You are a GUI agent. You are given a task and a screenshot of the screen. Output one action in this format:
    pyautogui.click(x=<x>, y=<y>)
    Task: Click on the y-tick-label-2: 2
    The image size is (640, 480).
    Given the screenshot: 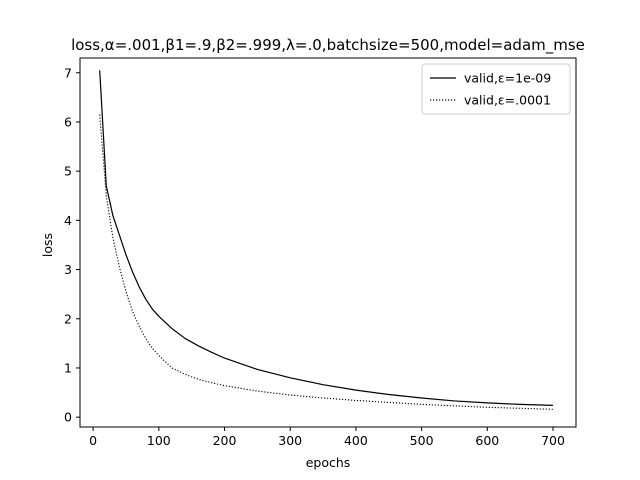 What is the action you would take?
    pyautogui.click(x=68, y=318)
    